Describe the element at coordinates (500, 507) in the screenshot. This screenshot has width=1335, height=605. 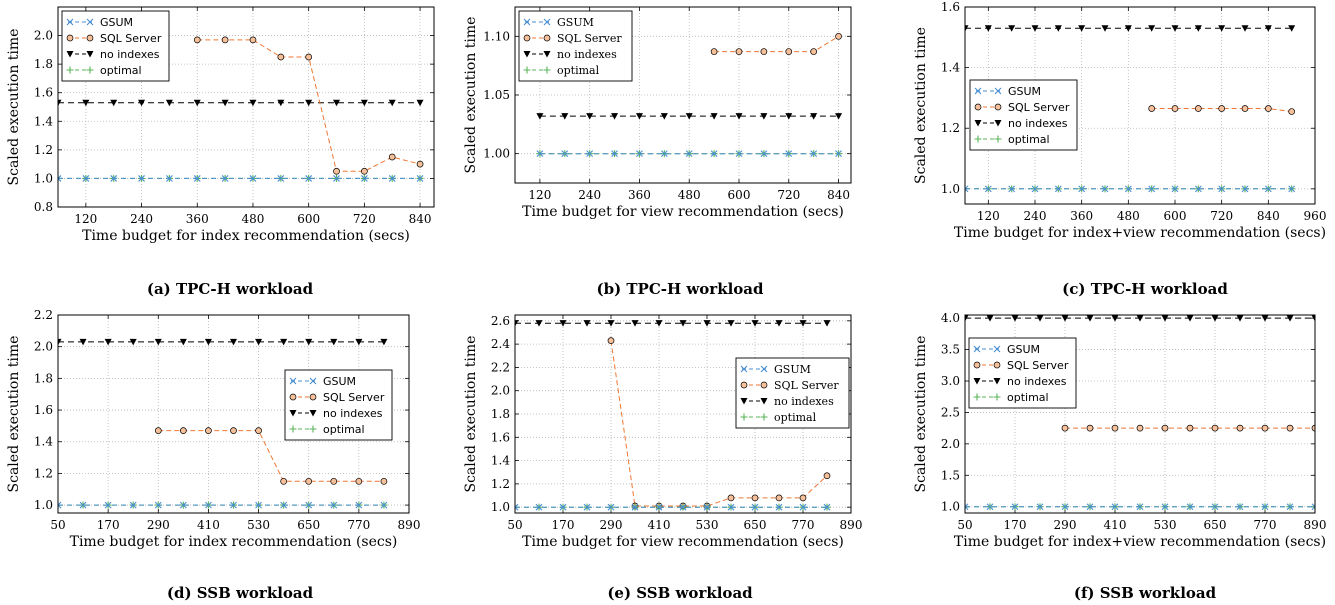
I see `y-tick-label: 1.0` at that location.